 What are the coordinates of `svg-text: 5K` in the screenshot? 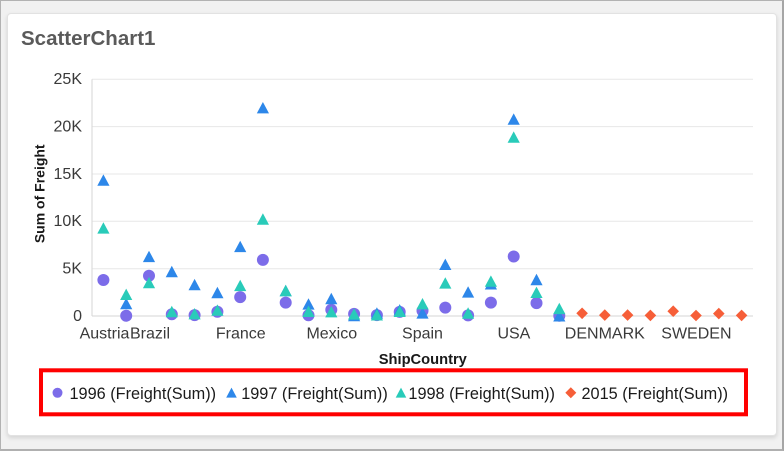 It's located at (72, 269).